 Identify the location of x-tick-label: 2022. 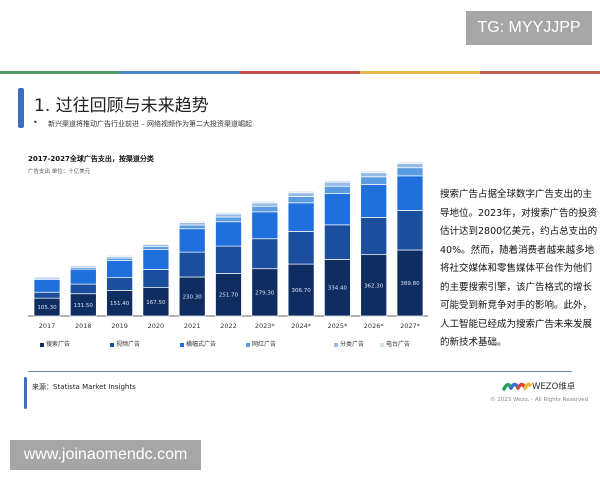
(228, 326).